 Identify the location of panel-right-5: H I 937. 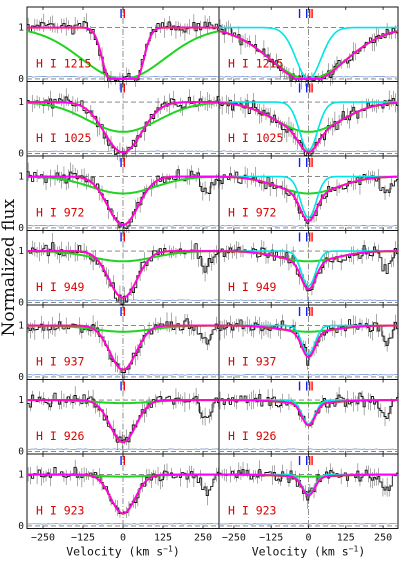
(308, 342).